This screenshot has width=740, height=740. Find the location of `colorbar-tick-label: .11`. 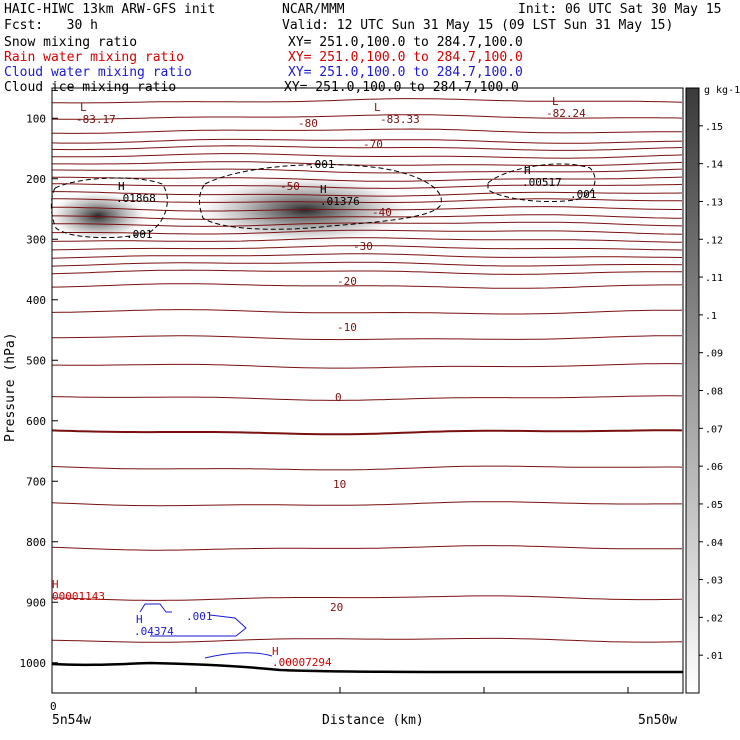

colorbar-tick-label: .11 is located at coordinates (714, 278).